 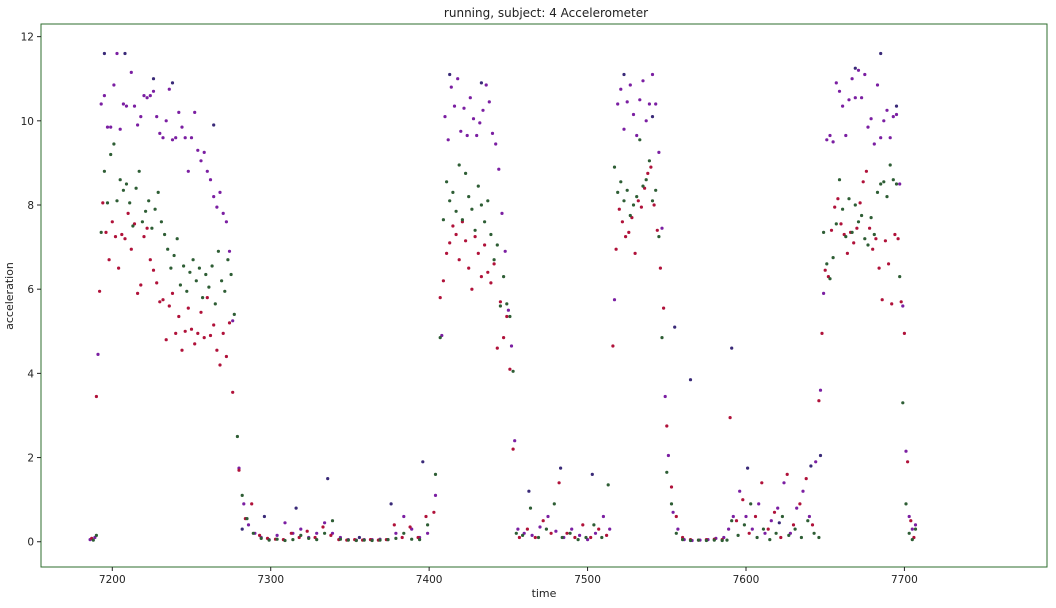 I want to click on y-tick-label: 10, so click(x=27, y=122).